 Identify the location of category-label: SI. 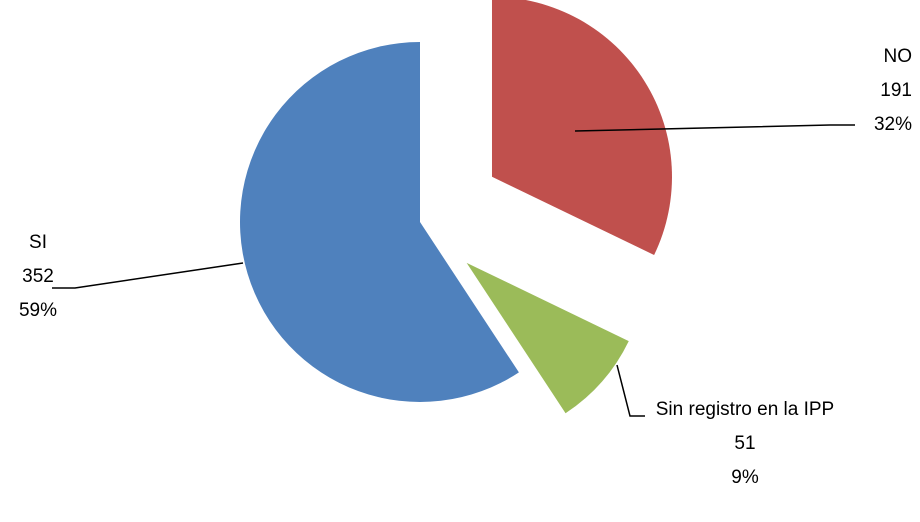
(38, 242).